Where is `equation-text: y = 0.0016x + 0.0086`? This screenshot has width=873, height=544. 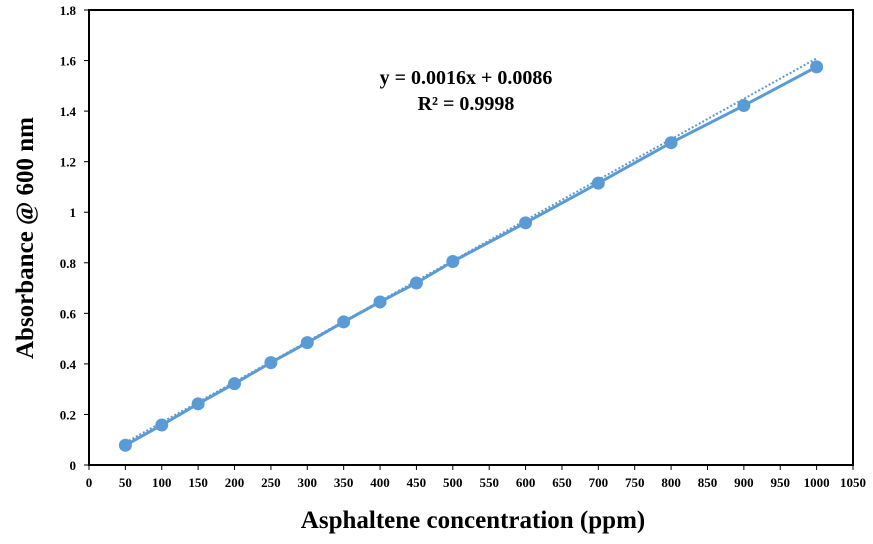
equation-text: y = 0.0016x + 0.0086 is located at coordinates (466, 78).